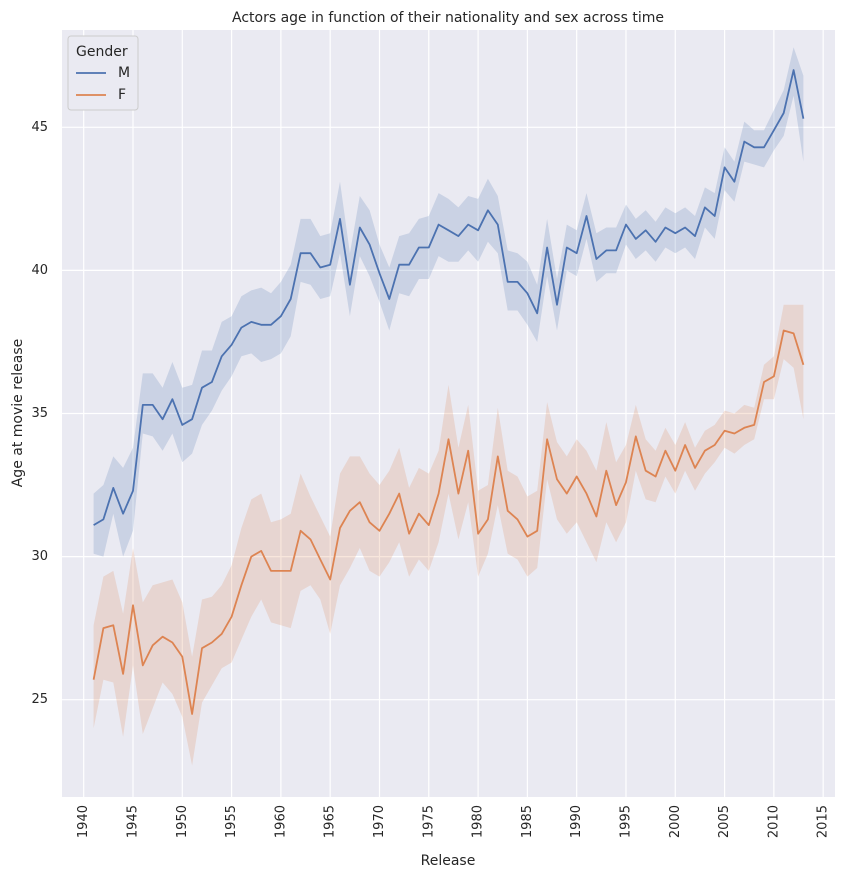  Describe the element at coordinates (448, 861) in the screenshot. I see `x-axis-label: Release` at that location.